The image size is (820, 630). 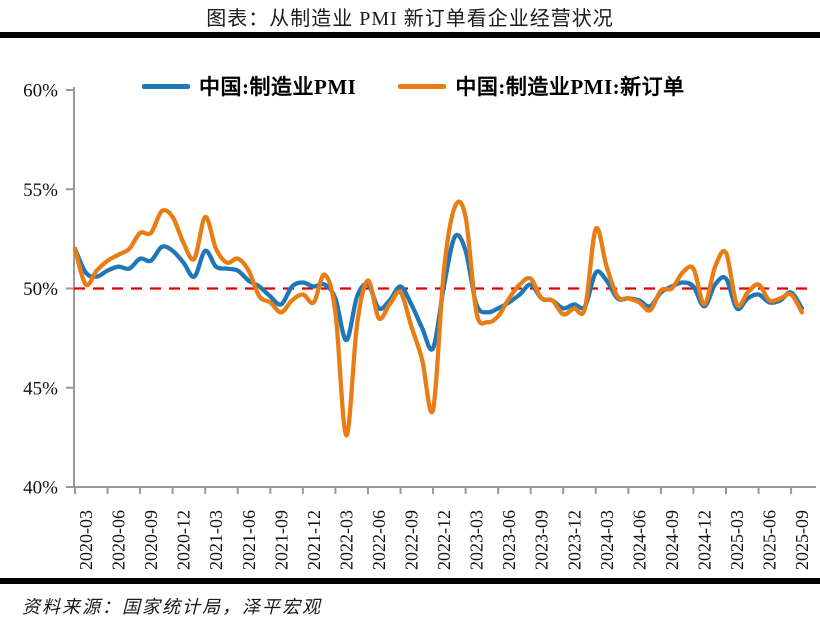 I want to click on y-tick-label: 50%, so click(x=40, y=289).